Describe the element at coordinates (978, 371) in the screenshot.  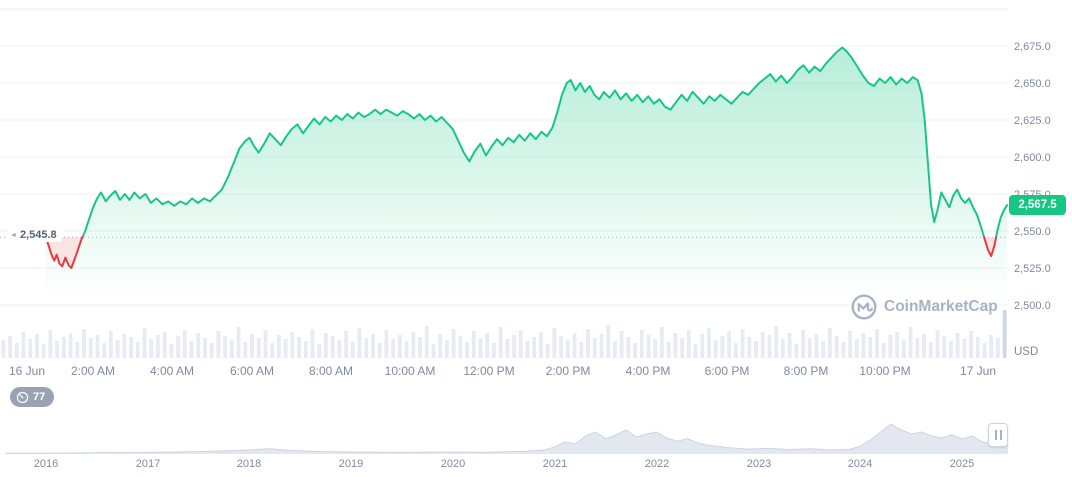
I see `x-axis-label: 17 Jun` at that location.